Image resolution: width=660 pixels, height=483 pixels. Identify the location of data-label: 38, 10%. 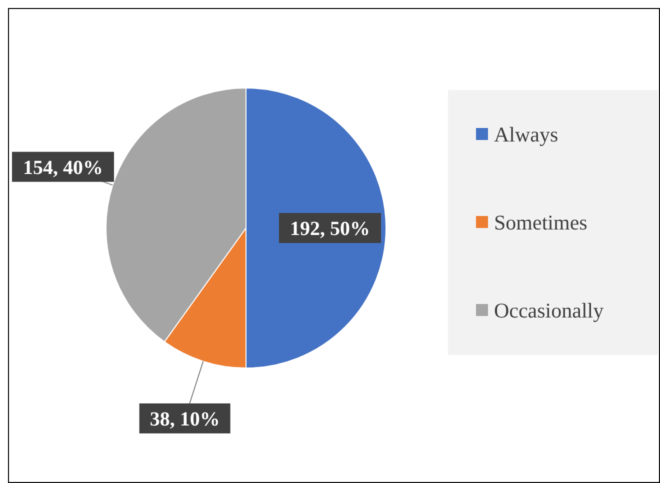
(185, 419).